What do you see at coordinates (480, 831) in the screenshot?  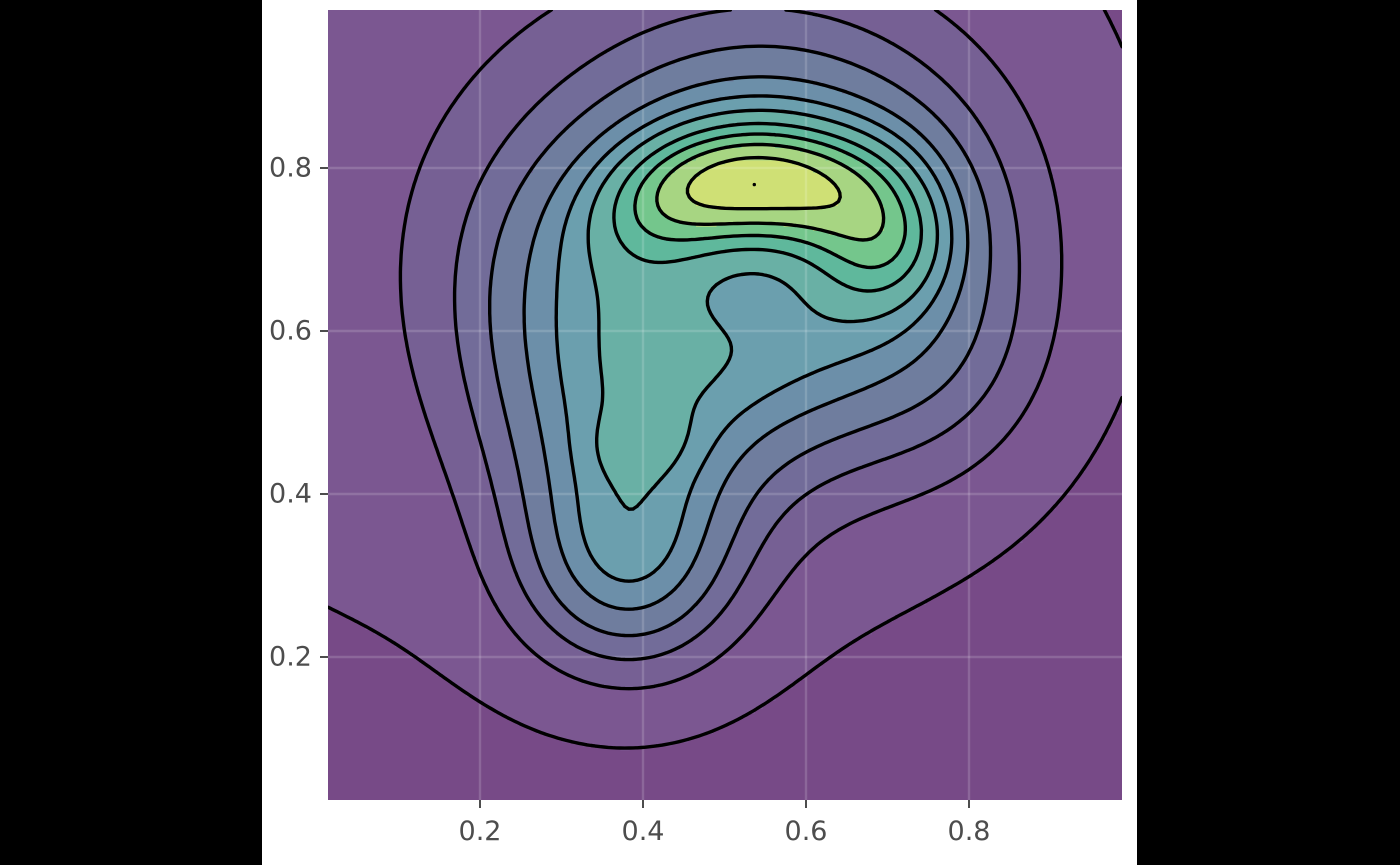 I see `x-tick-label: 0.2` at bounding box center [480, 831].